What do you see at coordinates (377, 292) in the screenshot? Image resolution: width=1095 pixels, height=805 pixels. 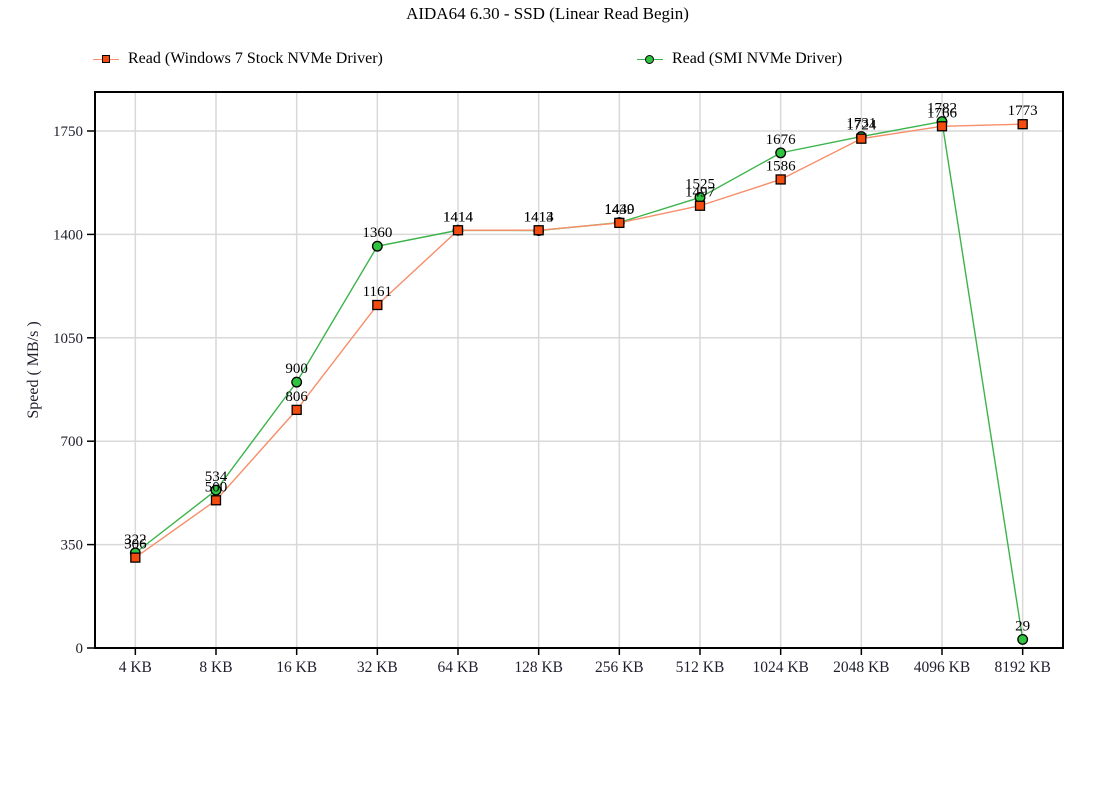 I see `data-point-label: 1161` at bounding box center [377, 292].